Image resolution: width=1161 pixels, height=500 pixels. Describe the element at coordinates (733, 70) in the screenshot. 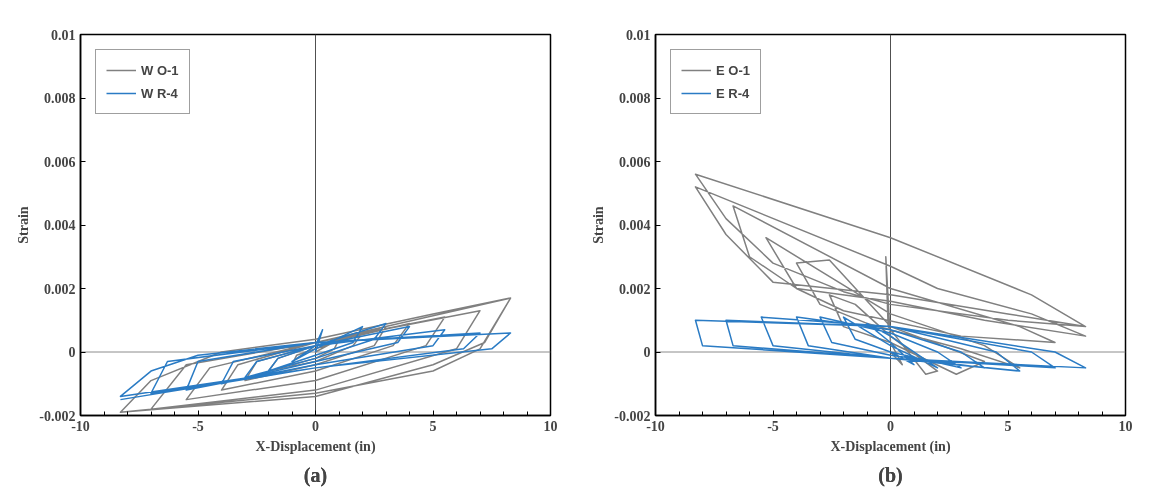

I see `legend-label: E O-1` at that location.